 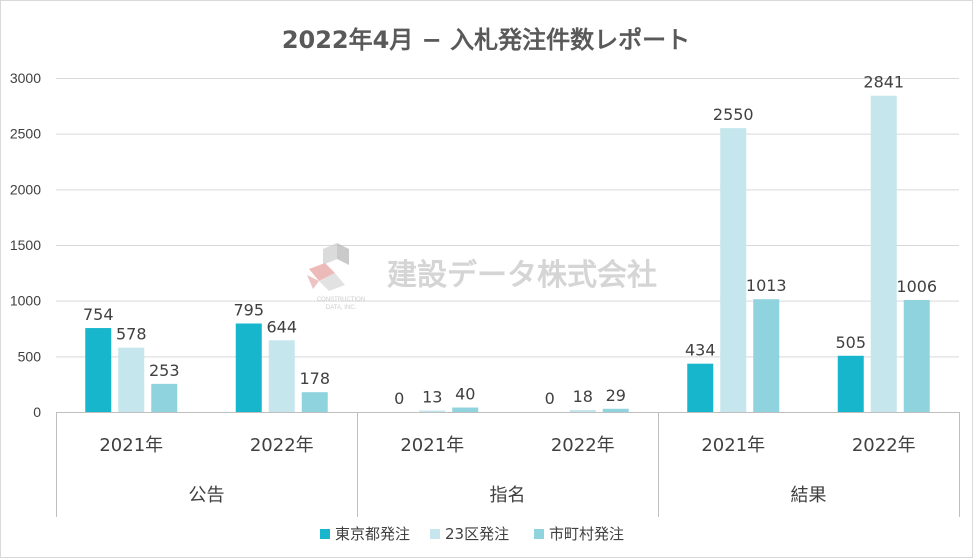 What do you see at coordinates (583, 396) in the screenshot?
I see `data-label: 18` at bounding box center [583, 396].